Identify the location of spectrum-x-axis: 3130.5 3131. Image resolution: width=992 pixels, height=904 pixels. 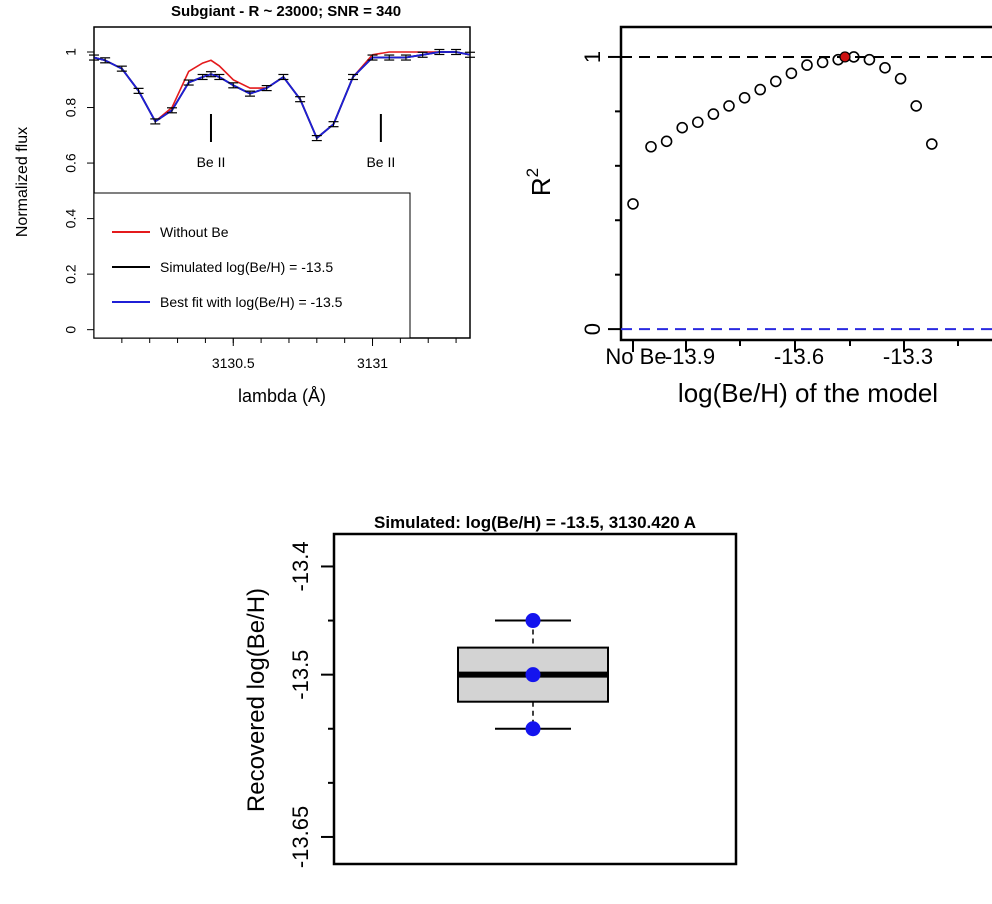
(289, 354).